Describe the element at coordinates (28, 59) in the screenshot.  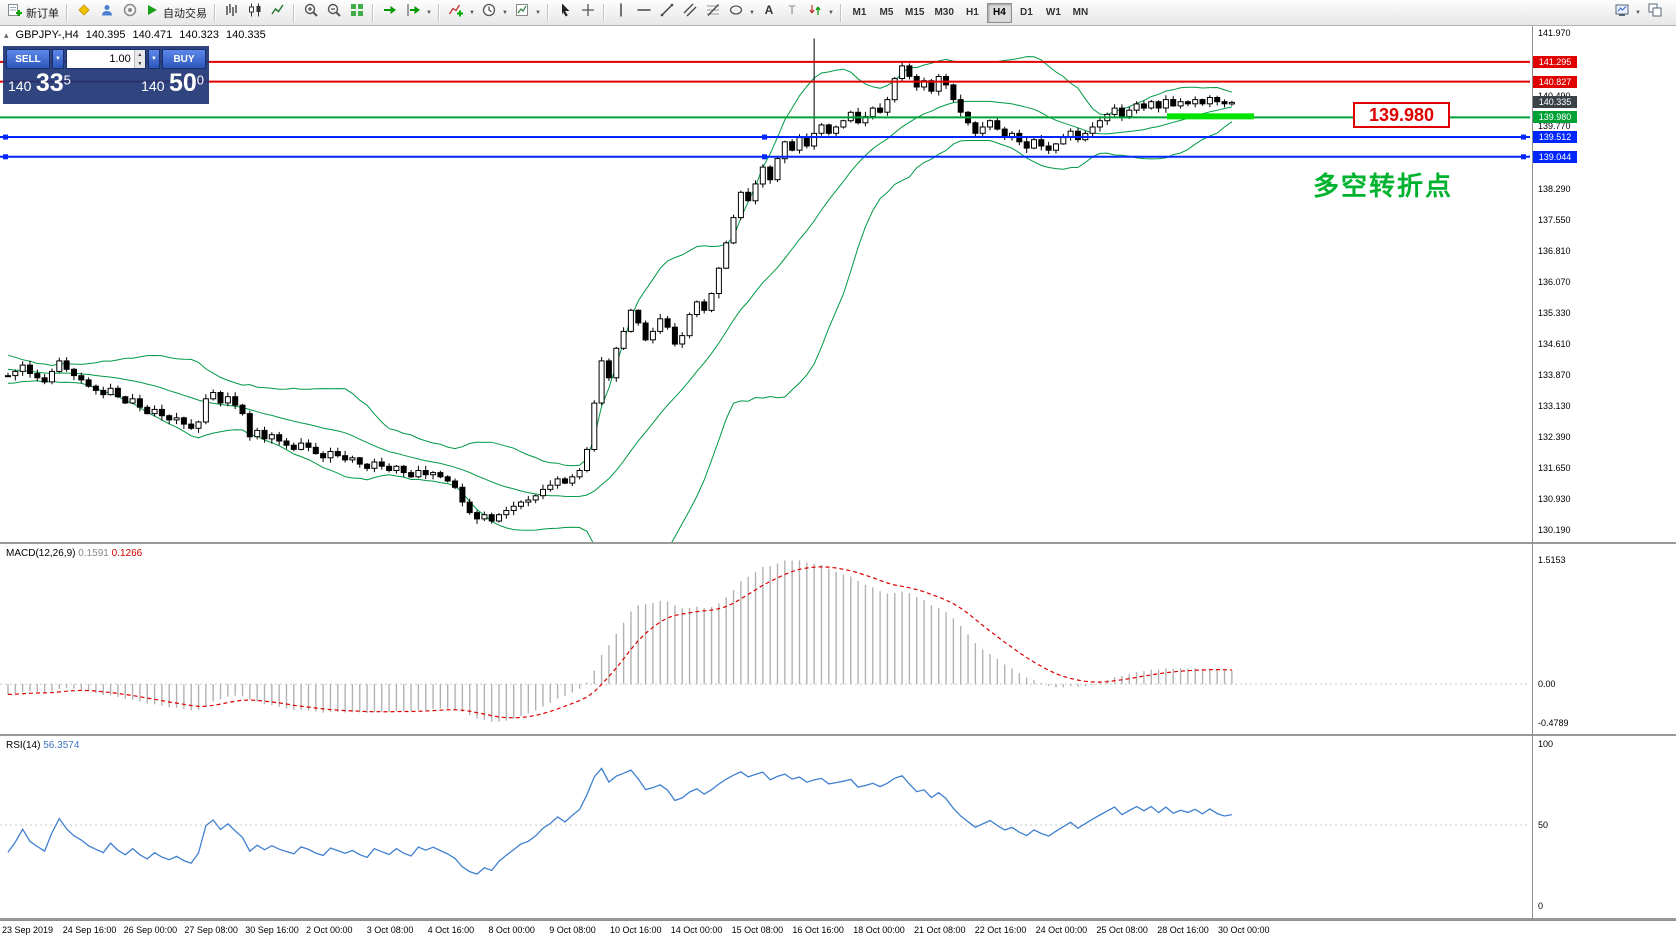
I see `sell-button: SELL` at that location.